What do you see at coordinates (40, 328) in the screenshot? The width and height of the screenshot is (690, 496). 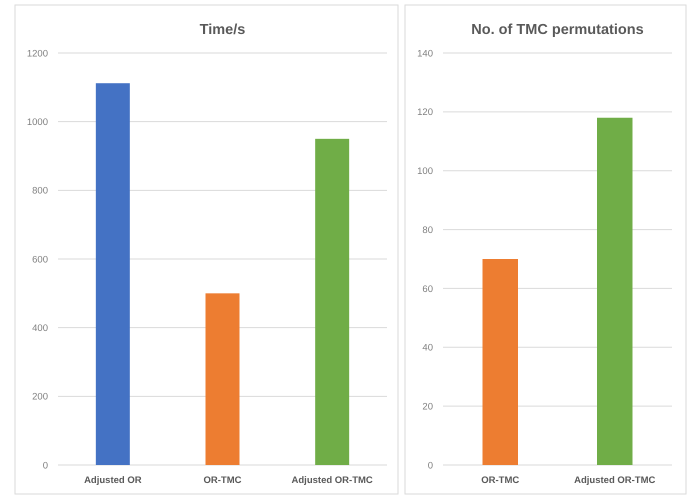 I see `y-tick-label: 400` at bounding box center [40, 328].